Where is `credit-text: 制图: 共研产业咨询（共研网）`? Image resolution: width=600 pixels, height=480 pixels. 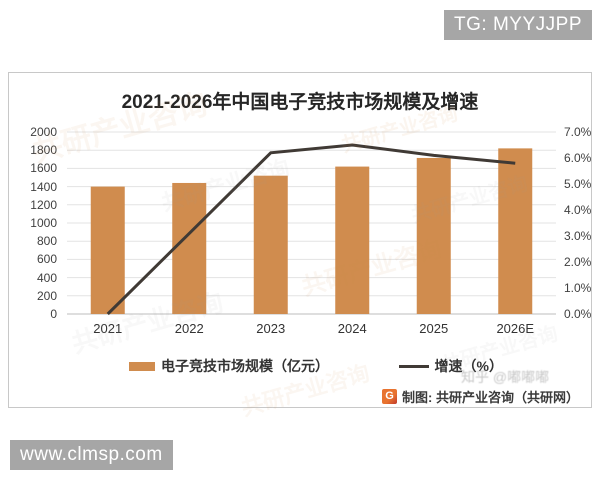
credit-text: 制图: 共研产业咨询（共研网） is located at coordinates (490, 397).